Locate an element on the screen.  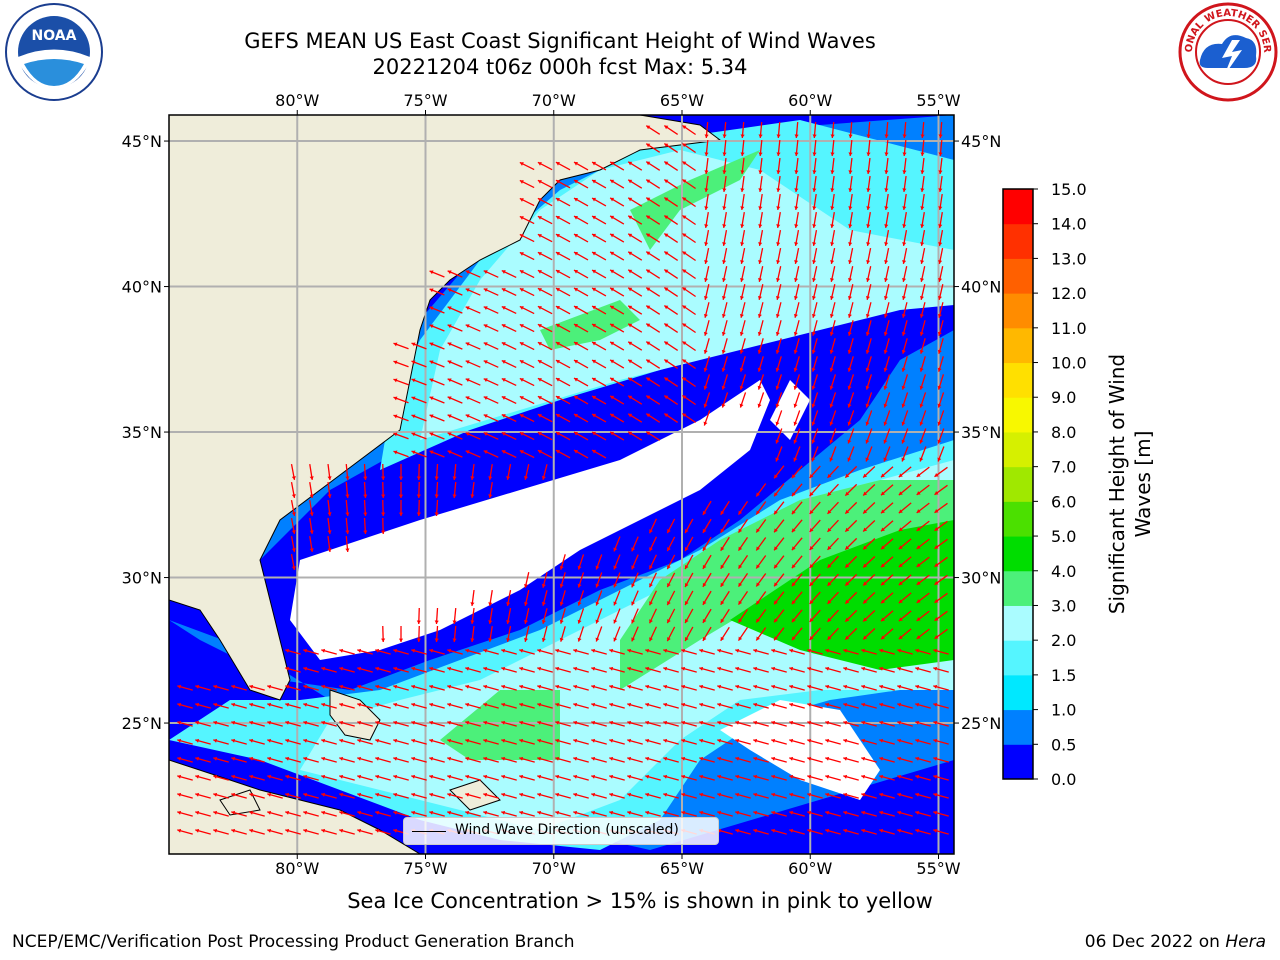
colorbar-tick-label: 0.0 is located at coordinates (1063, 779).